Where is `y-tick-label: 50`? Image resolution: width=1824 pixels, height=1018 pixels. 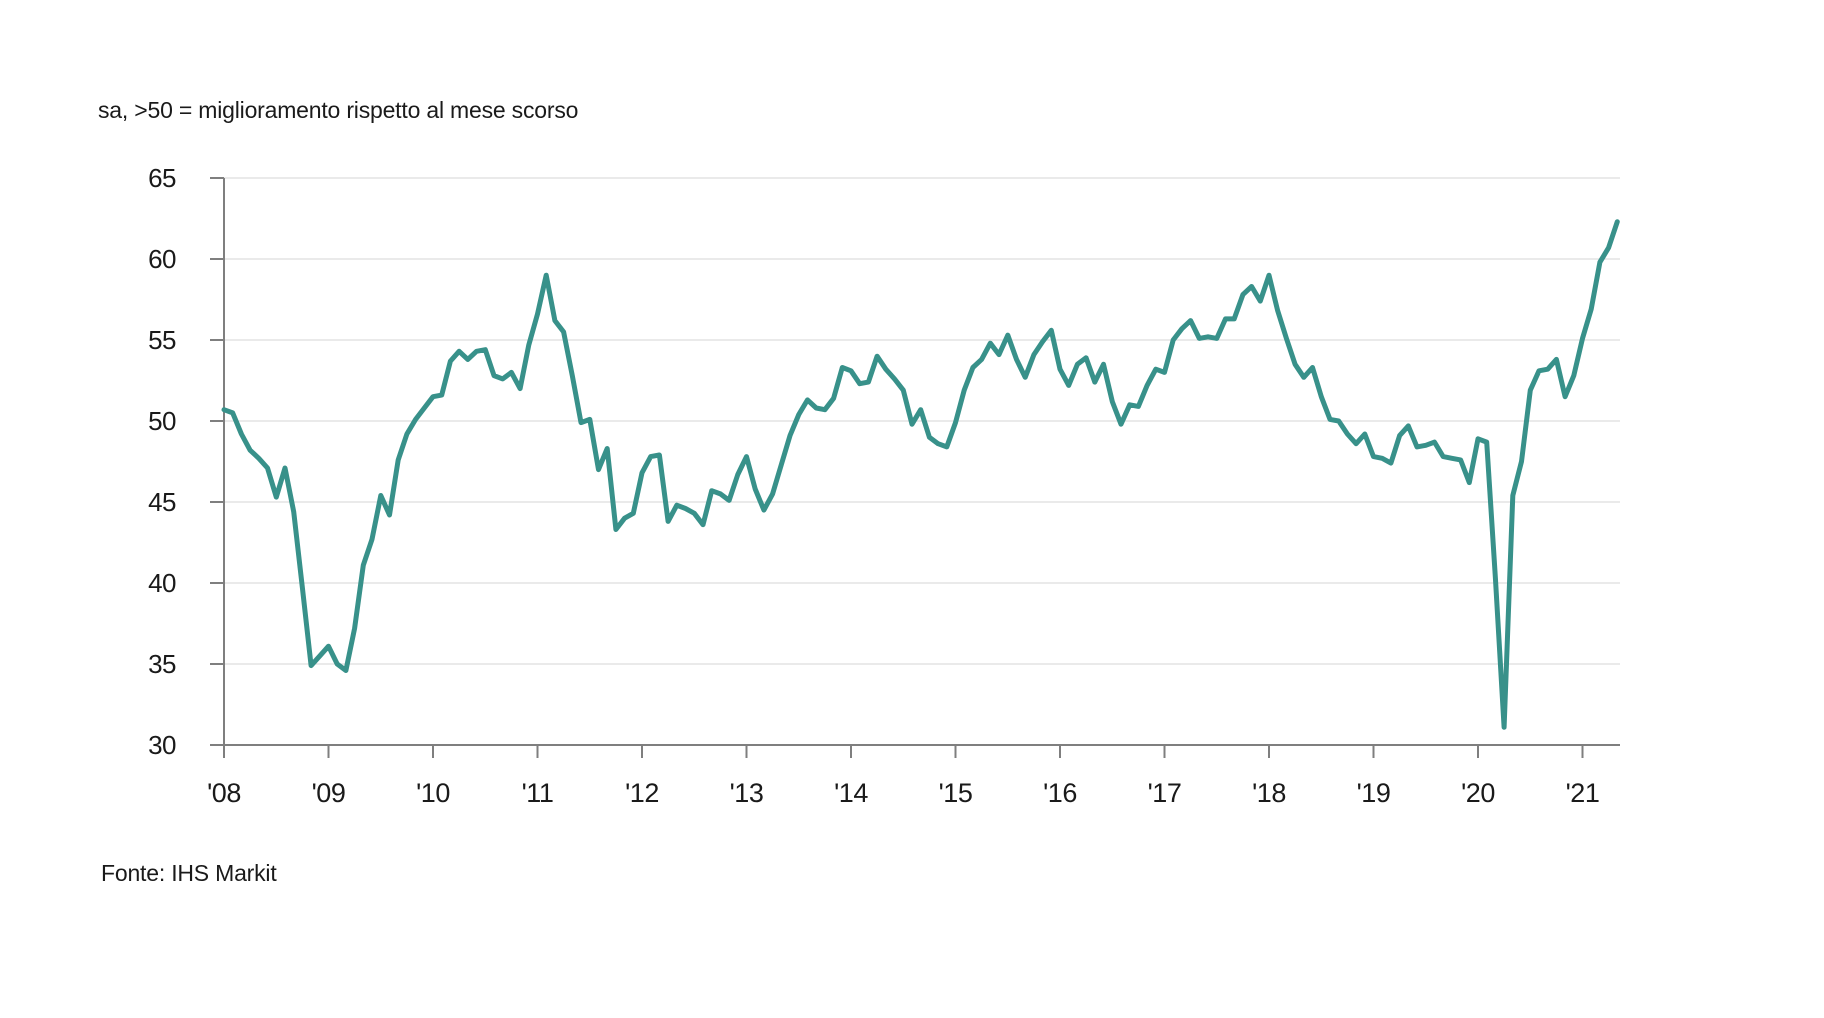 y-tick-label: 50 is located at coordinates (162, 421).